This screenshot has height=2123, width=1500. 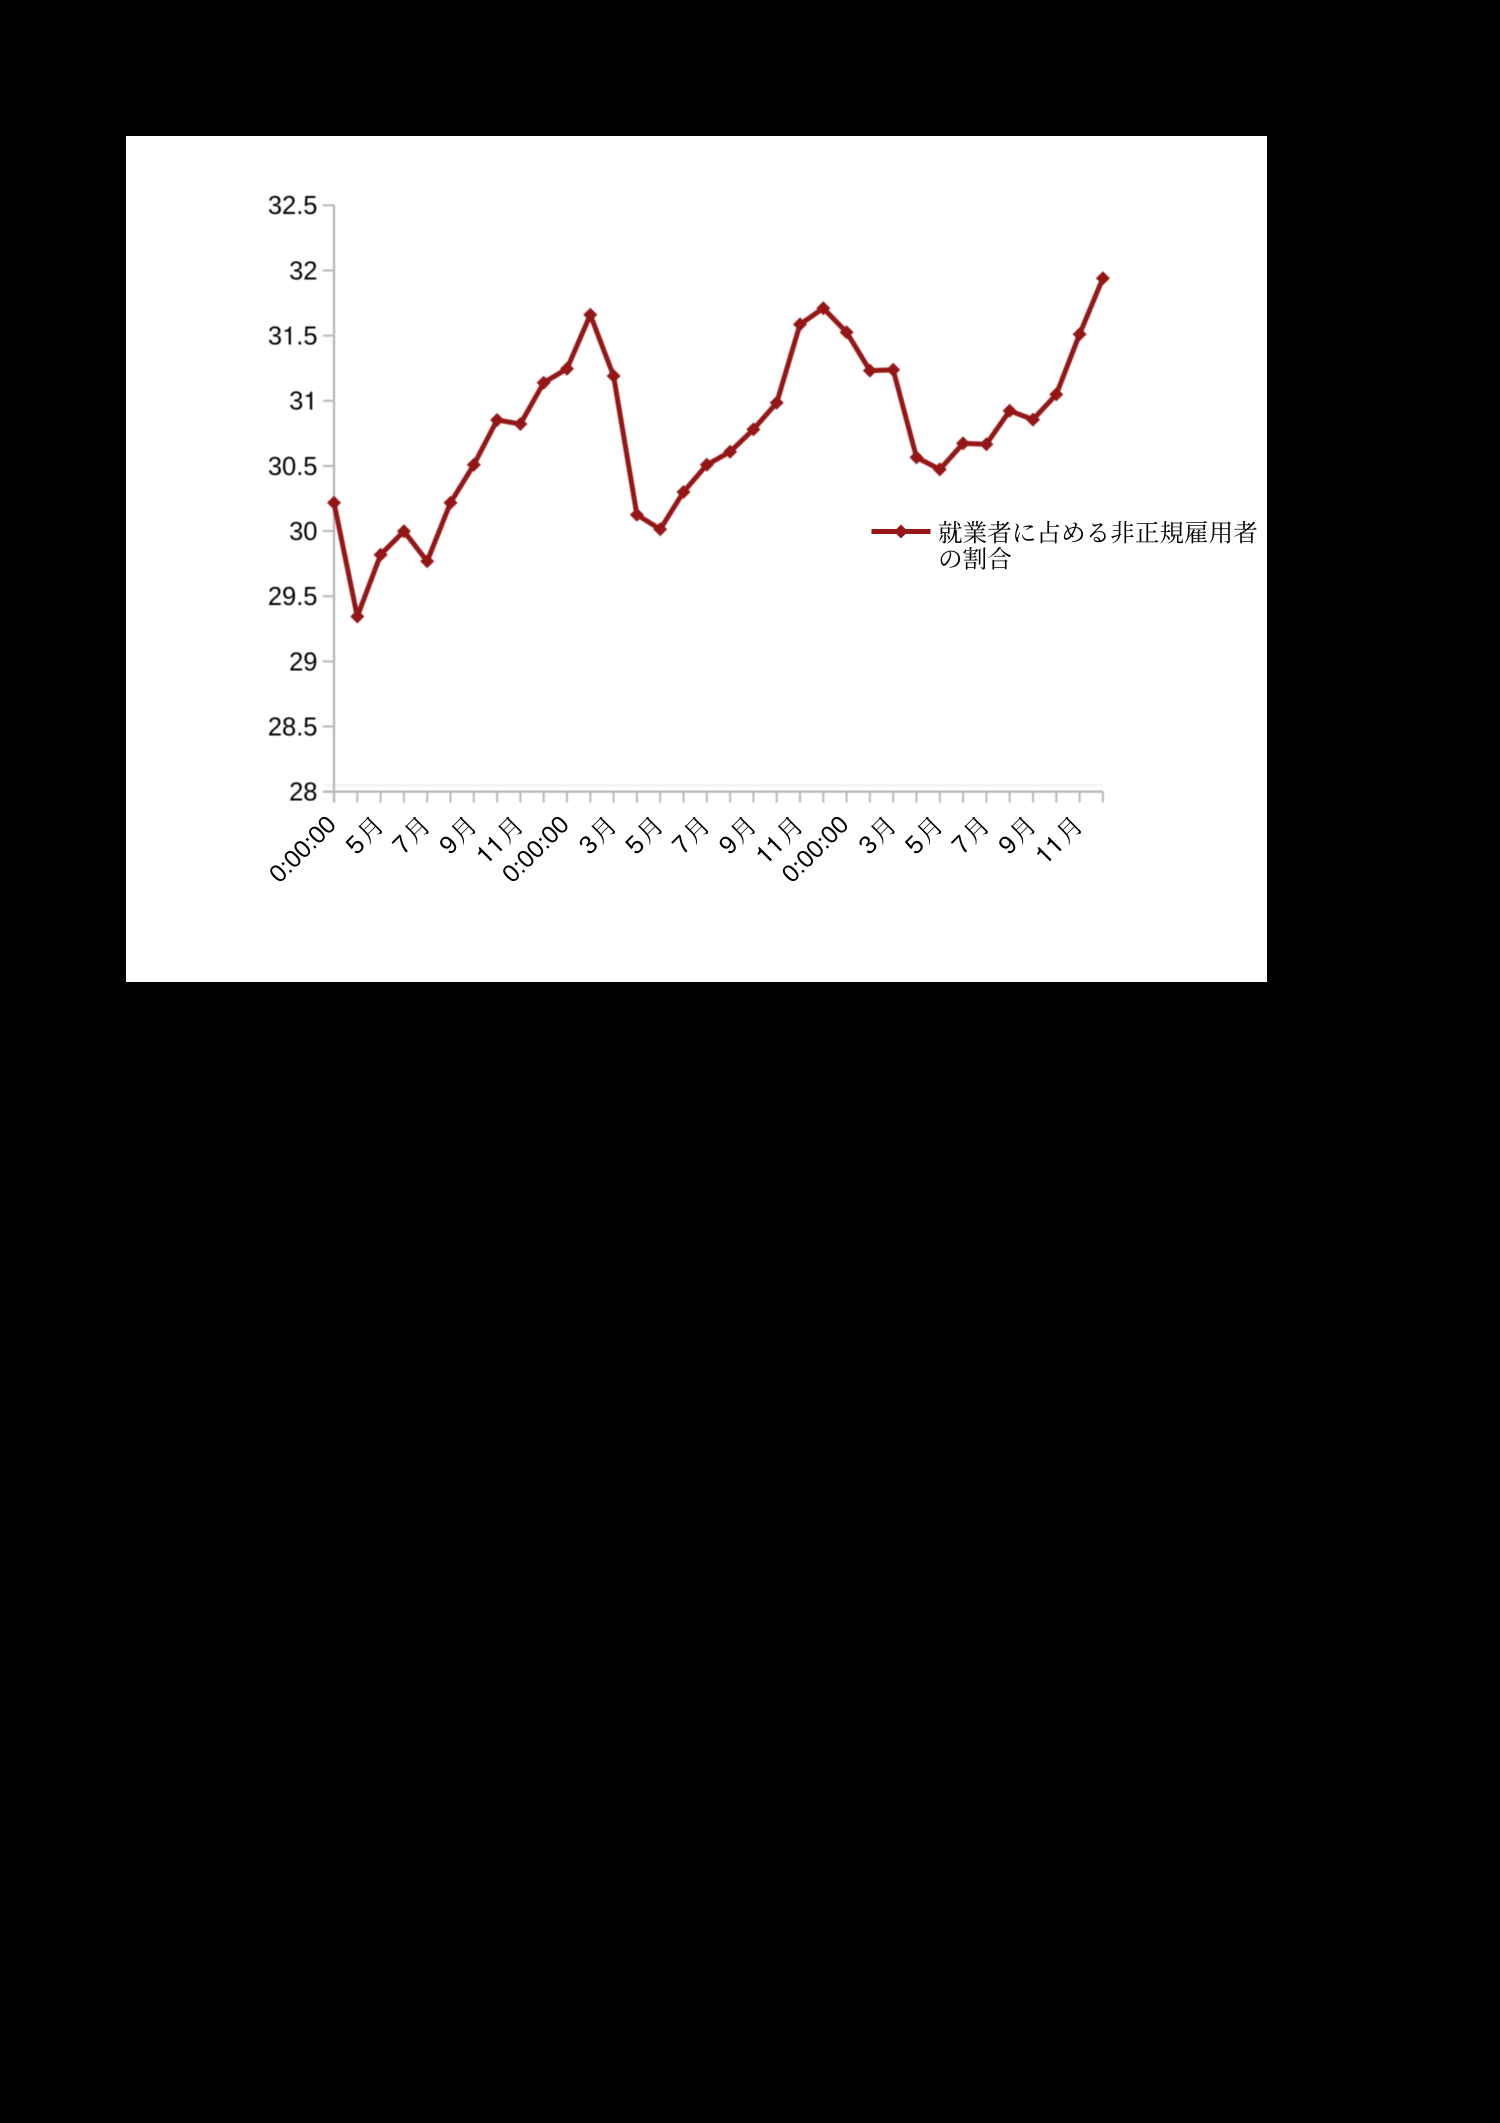 I want to click on svg-text: 29.5, so click(x=293, y=597).